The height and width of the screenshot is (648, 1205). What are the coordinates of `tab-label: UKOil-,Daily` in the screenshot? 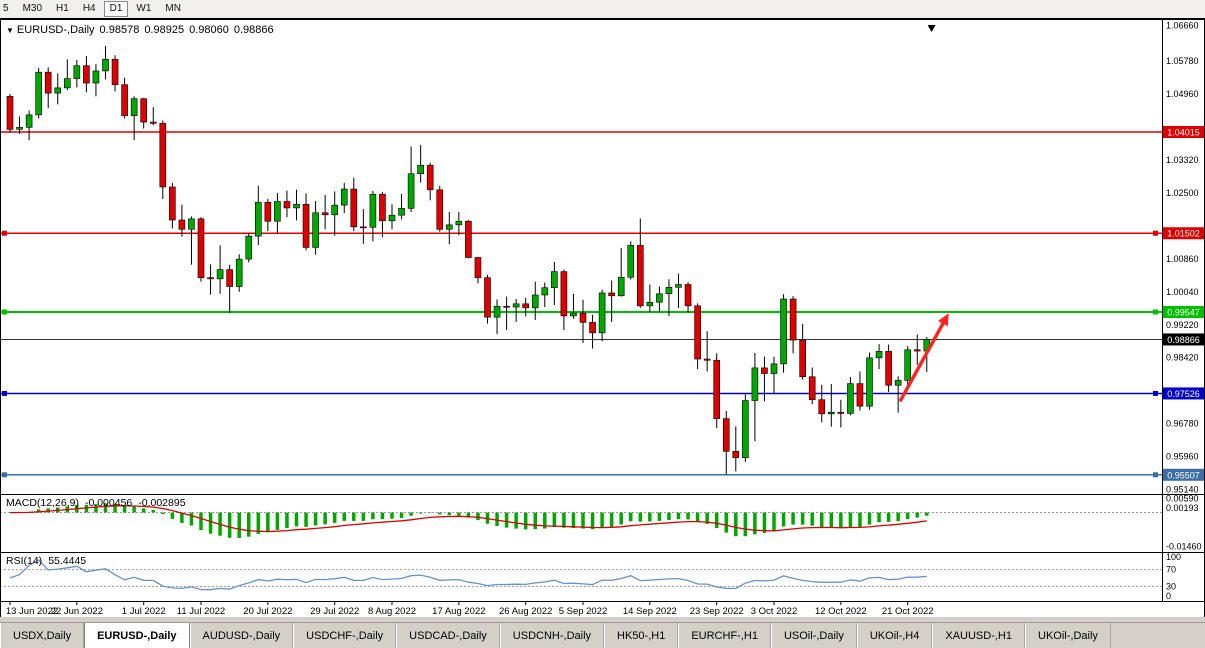 It's located at (1068, 635).